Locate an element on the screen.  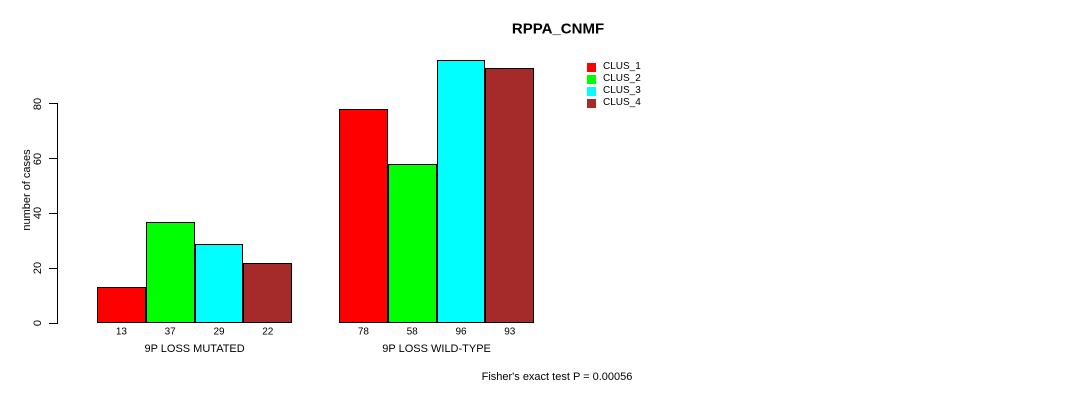
legend-item: CLUS_3 is located at coordinates (614, 91).